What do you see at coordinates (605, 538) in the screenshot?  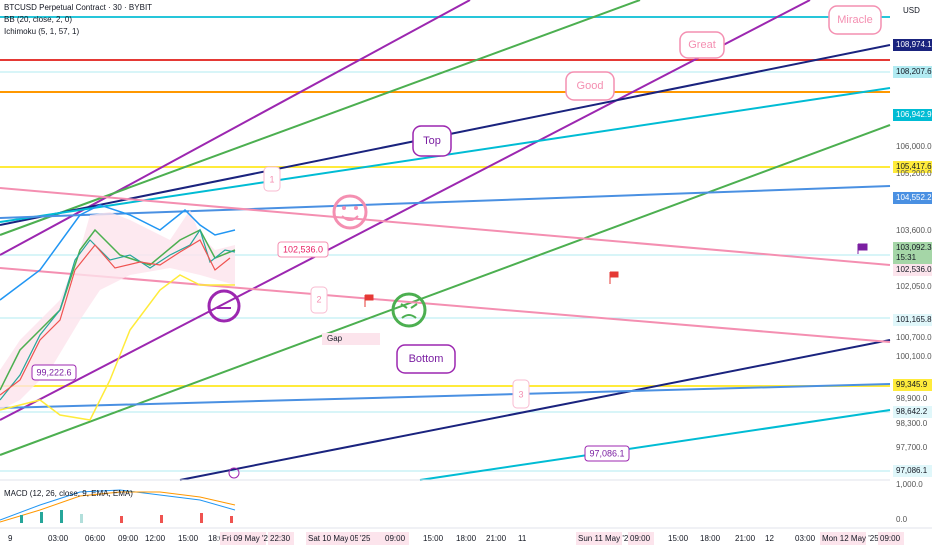 I see `time-label: Sun 11 May '25` at bounding box center [605, 538].